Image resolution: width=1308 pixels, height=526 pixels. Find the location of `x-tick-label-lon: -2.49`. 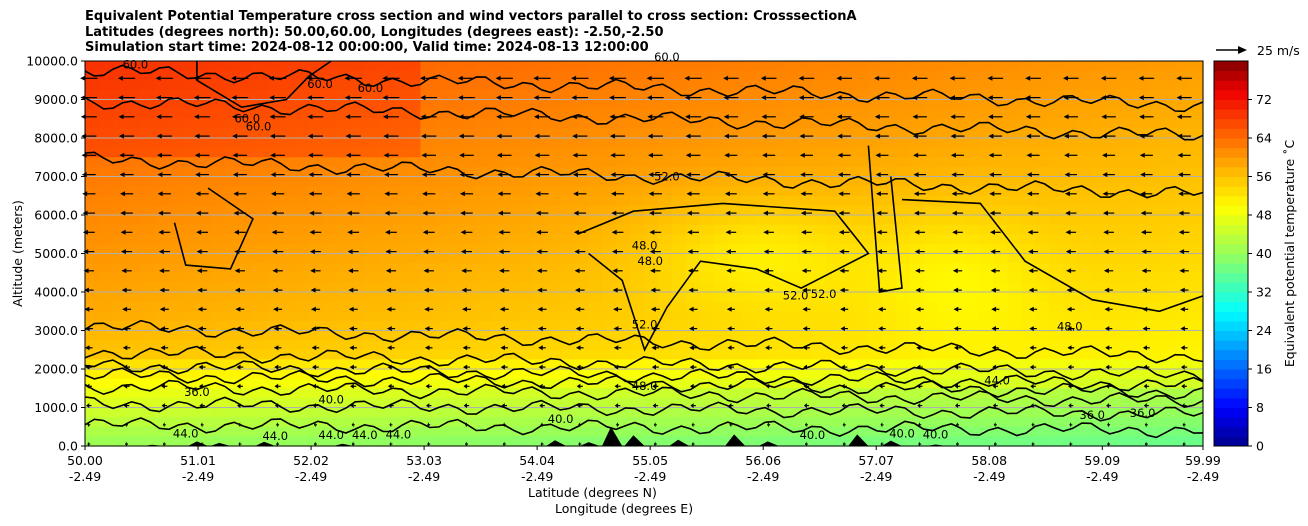

x-tick-label-lon: -2.49 is located at coordinates (876, 476).